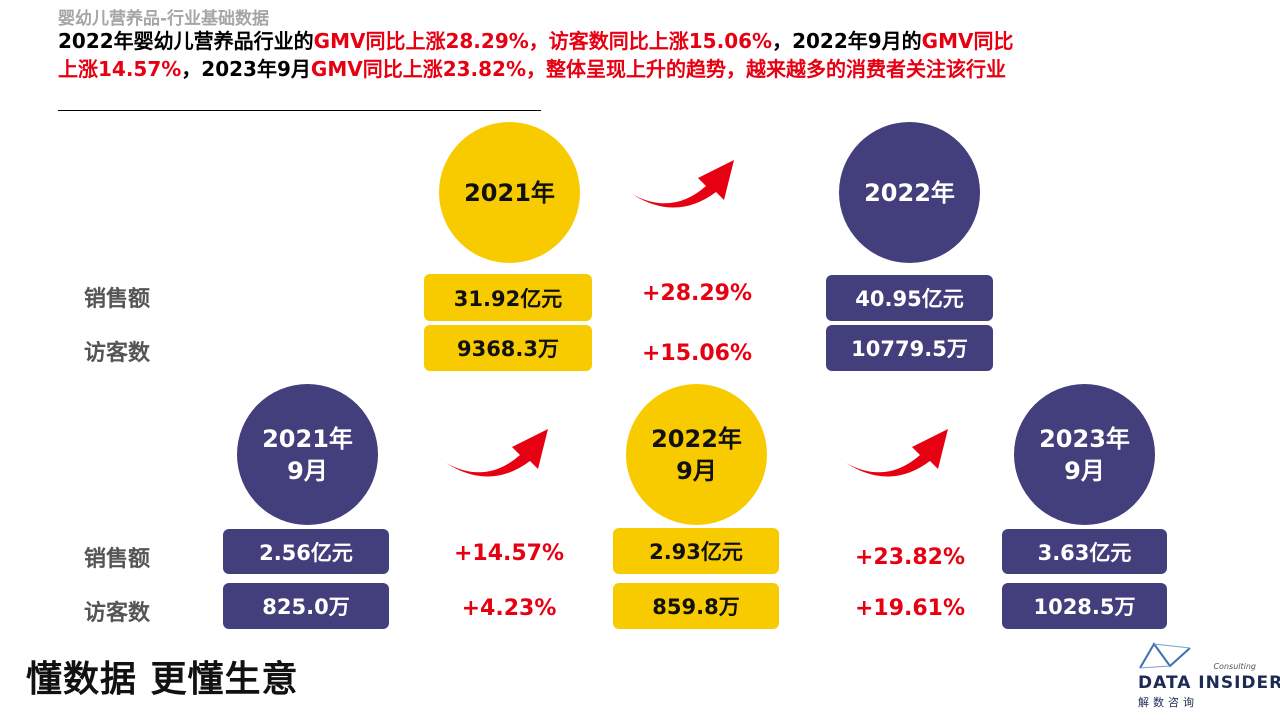  What do you see at coordinates (246, 69) in the screenshot?
I see `headline-part-3: ，2023年9月` at bounding box center [246, 69].